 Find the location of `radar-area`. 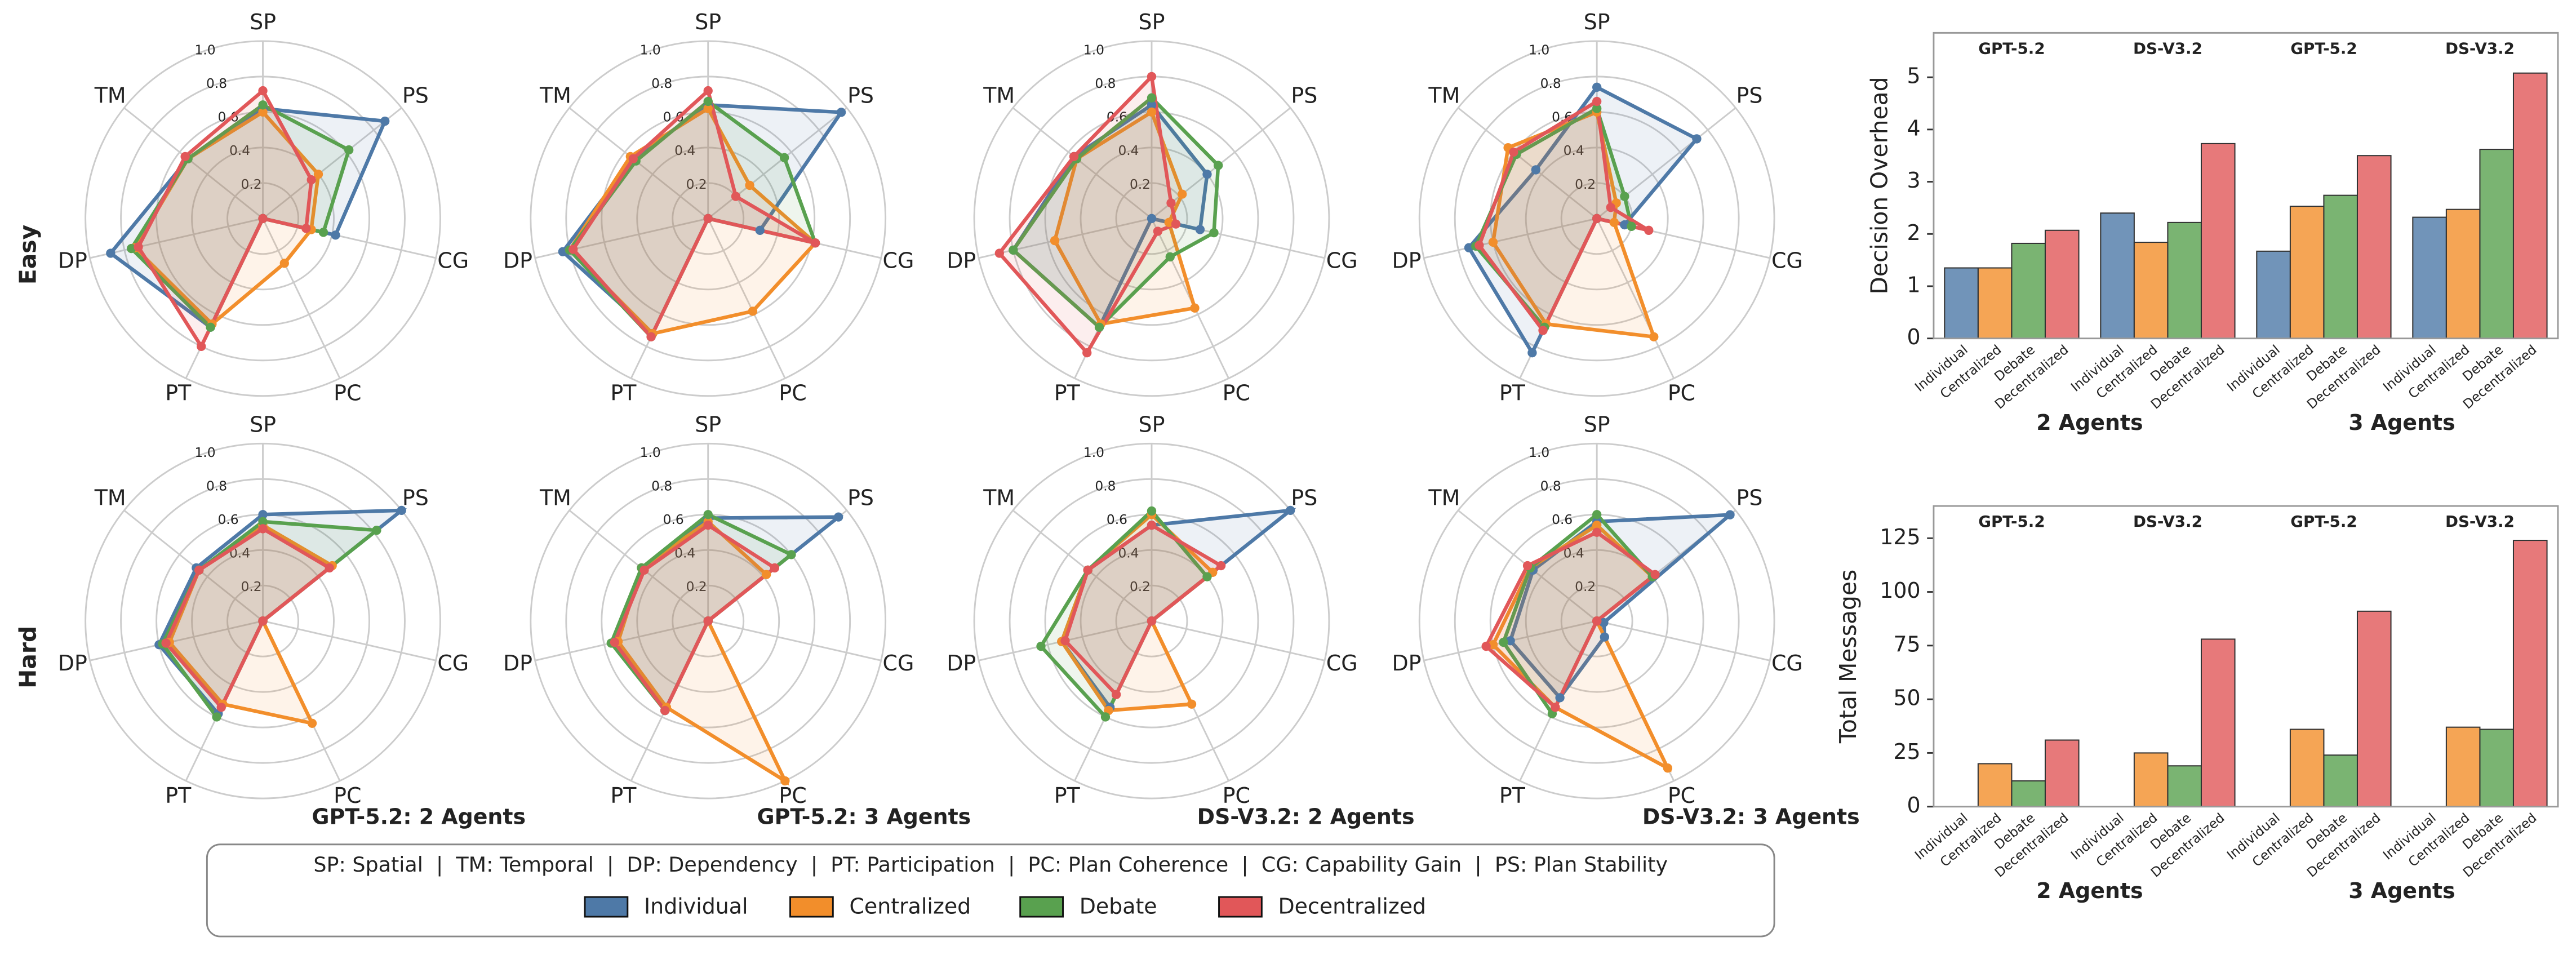

radar-area is located at coordinates (1115, 212).